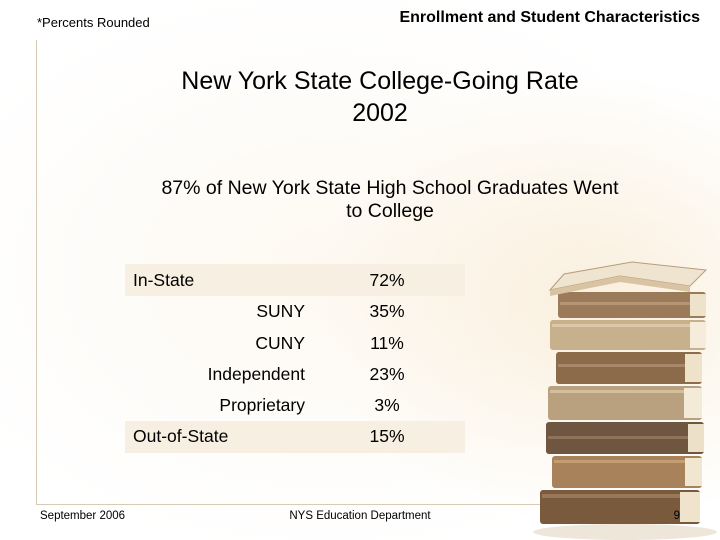 The height and width of the screenshot is (540, 720). I want to click on stack-of-books-image, so click(625, 400).